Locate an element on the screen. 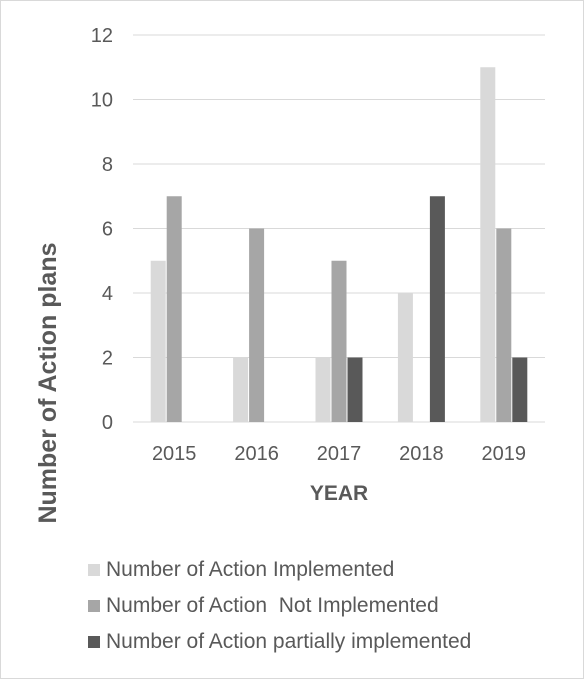  x-tick-label: 2018 is located at coordinates (421, 454).